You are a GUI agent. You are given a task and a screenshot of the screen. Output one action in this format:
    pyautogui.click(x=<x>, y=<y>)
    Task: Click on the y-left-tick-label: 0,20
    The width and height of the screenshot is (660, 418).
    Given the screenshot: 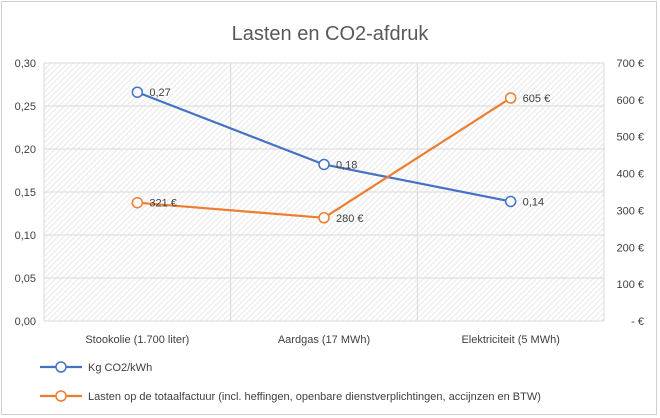 What is the action you would take?
    pyautogui.click(x=25, y=150)
    